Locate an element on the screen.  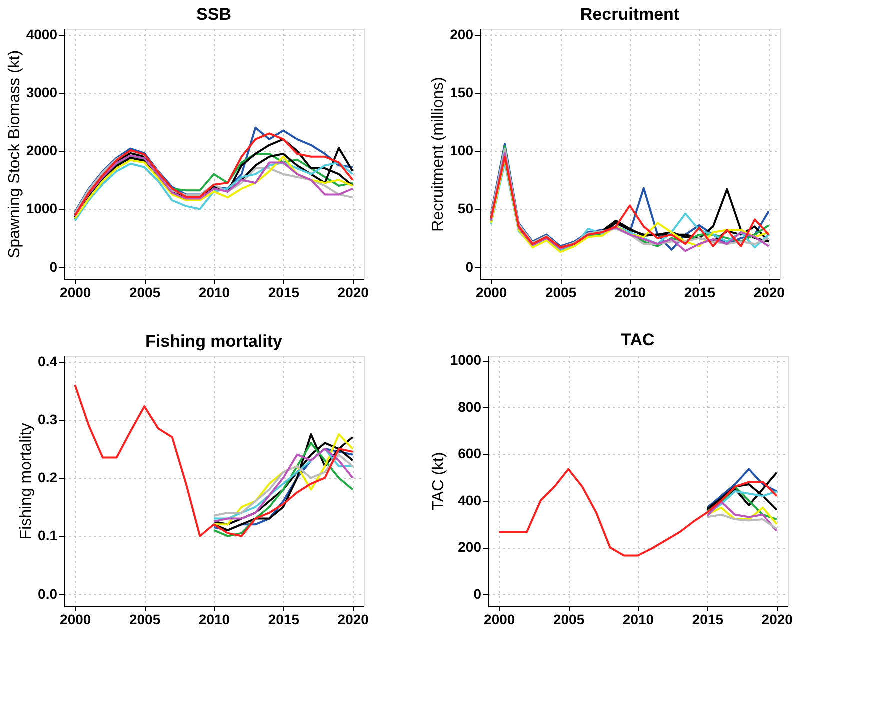
y-tick-label: 4000 is located at coordinates (42, 34).